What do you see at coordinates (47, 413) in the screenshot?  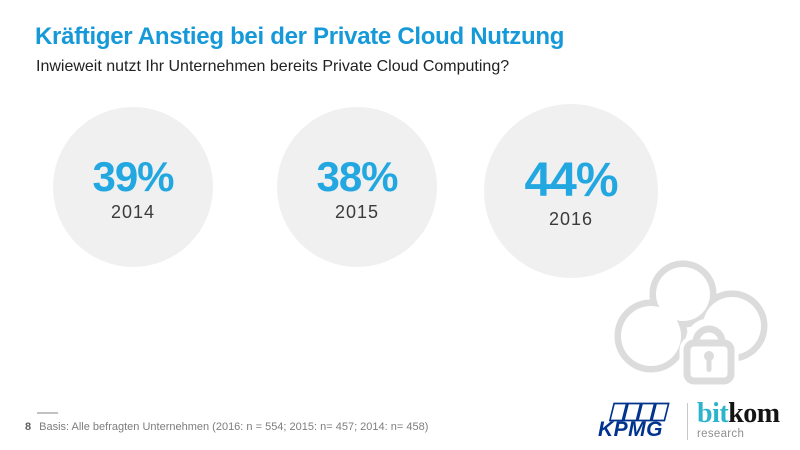 I see `footer-rule` at bounding box center [47, 413].